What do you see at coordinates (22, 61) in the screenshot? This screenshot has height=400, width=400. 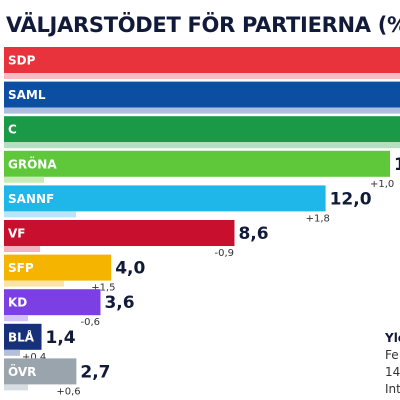 I see `category-label: SDP` at bounding box center [22, 61].